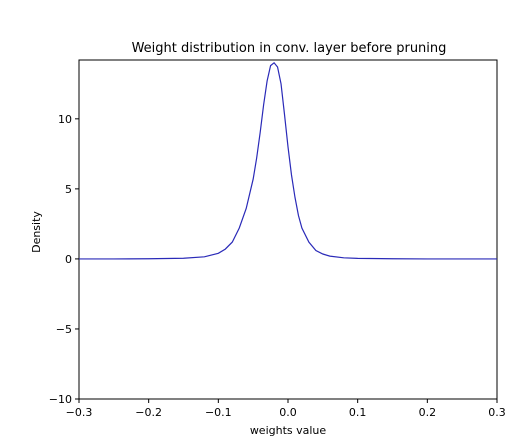 This screenshot has height=446, width=532. Describe the element at coordinates (428, 412) in the screenshot. I see `x-tick-label: 0.2` at that location.